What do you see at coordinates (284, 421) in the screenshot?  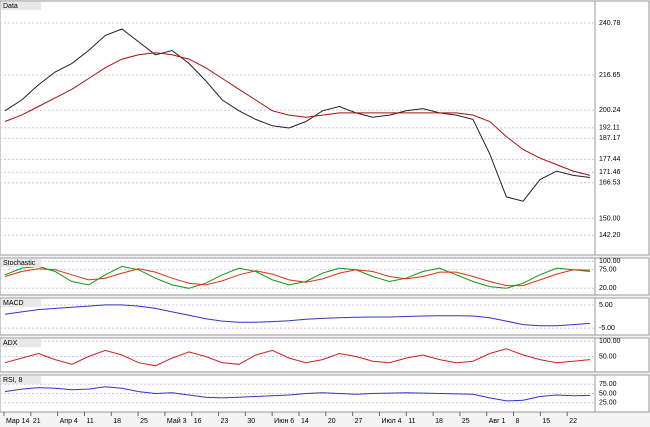 I see `time-label: Июн 6` at bounding box center [284, 421].